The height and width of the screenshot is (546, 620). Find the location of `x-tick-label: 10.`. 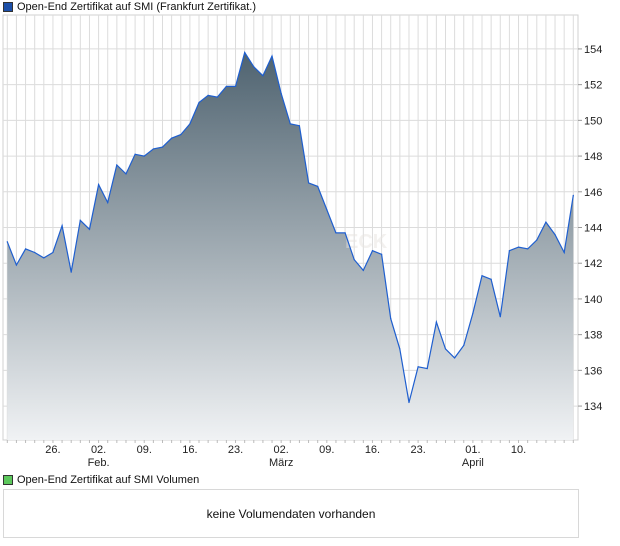

x-tick-label: 10. is located at coordinates (518, 450).